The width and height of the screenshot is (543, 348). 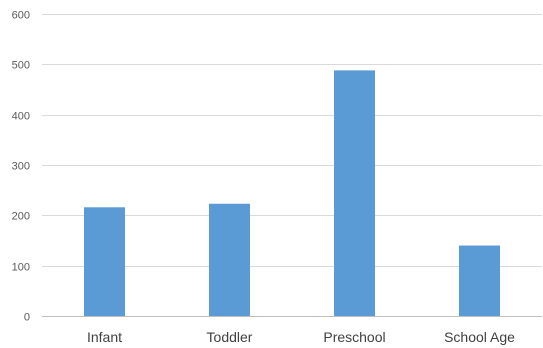 I want to click on bar-school-age, so click(x=479, y=280).